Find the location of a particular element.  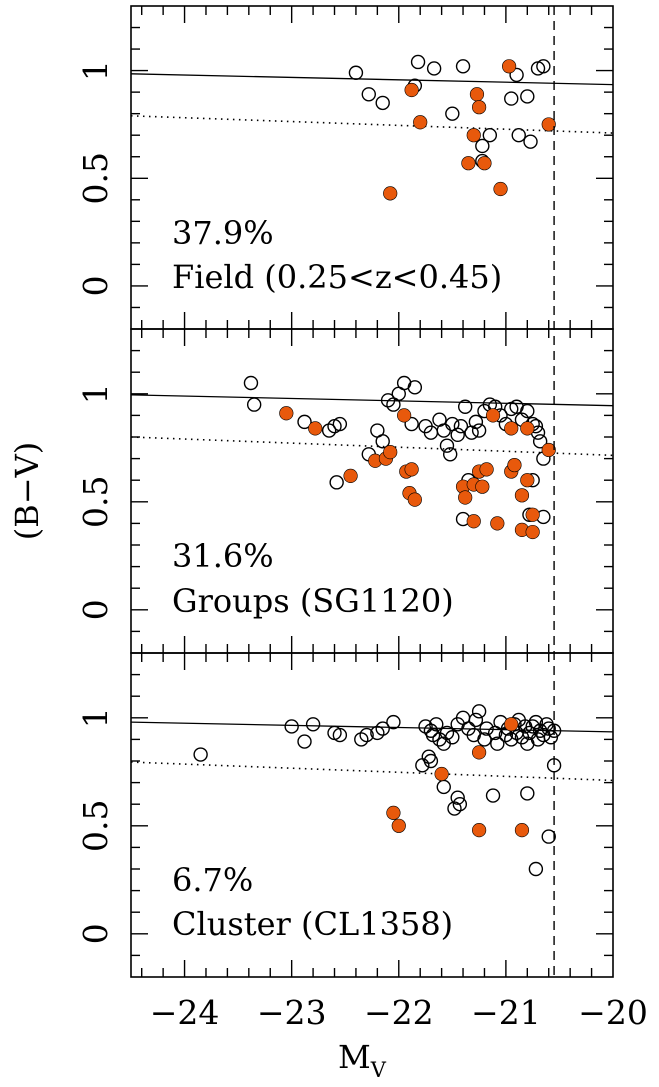

x-tick-labels: −24 −23 −22 −21 −20 is located at coordinates (399, 1012).